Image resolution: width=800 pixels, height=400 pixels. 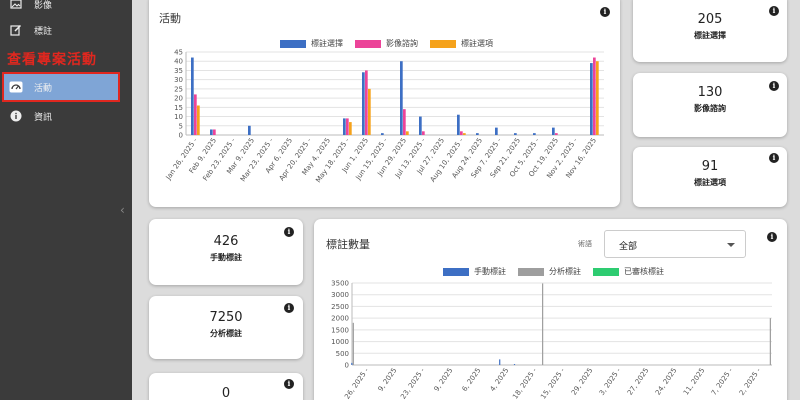 What do you see at coordinates (340, 330) in the screenshot?
I see `y-tick-label: 1500` at bounding box center [340, 330].